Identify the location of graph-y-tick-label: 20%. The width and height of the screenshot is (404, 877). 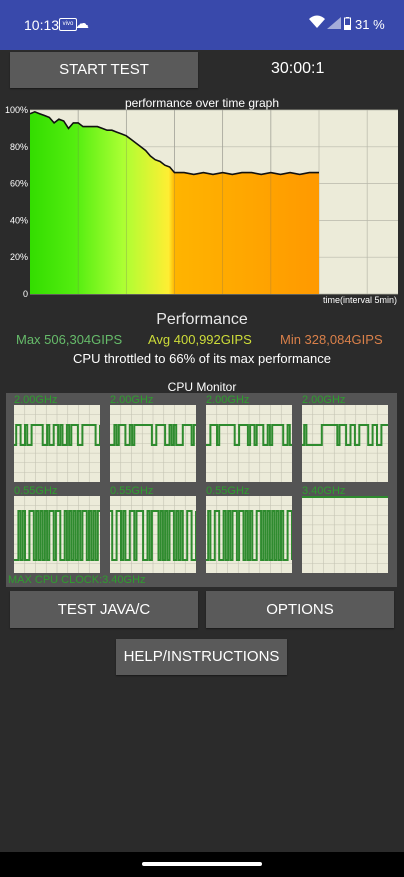
(19, 257).